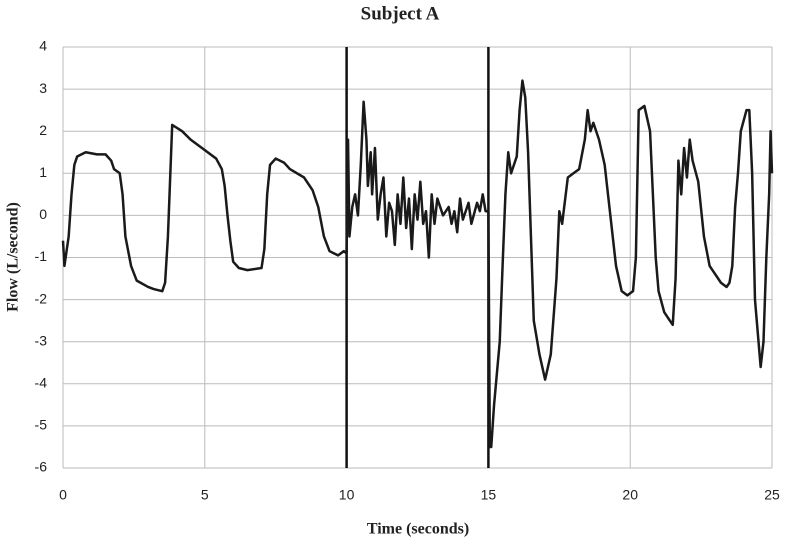 Image resolution: width=785 pixels, height=545 pixels. What do you see at coordinates (43, 46) in the screenshot?
I see `y-tick-label: 4` at bounding box center [43, 46].